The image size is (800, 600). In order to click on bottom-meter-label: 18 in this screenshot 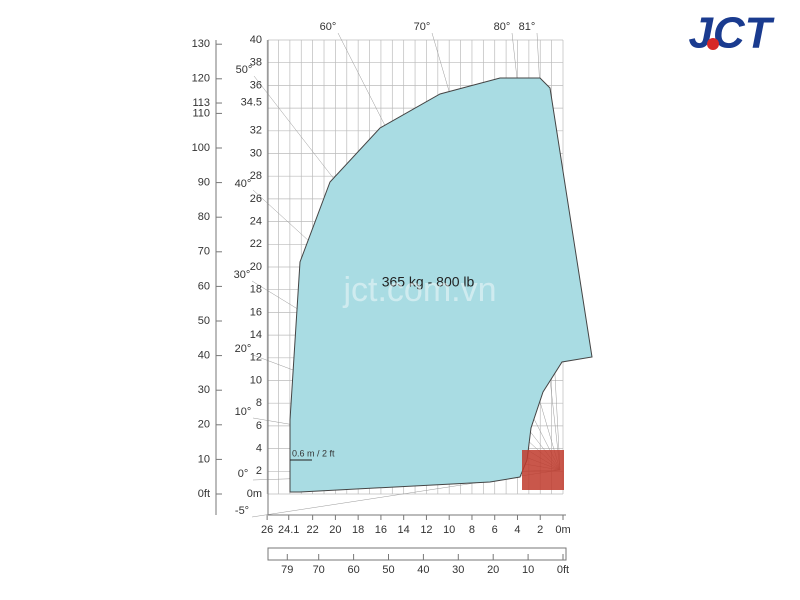, I will do `click(358, 530)`.